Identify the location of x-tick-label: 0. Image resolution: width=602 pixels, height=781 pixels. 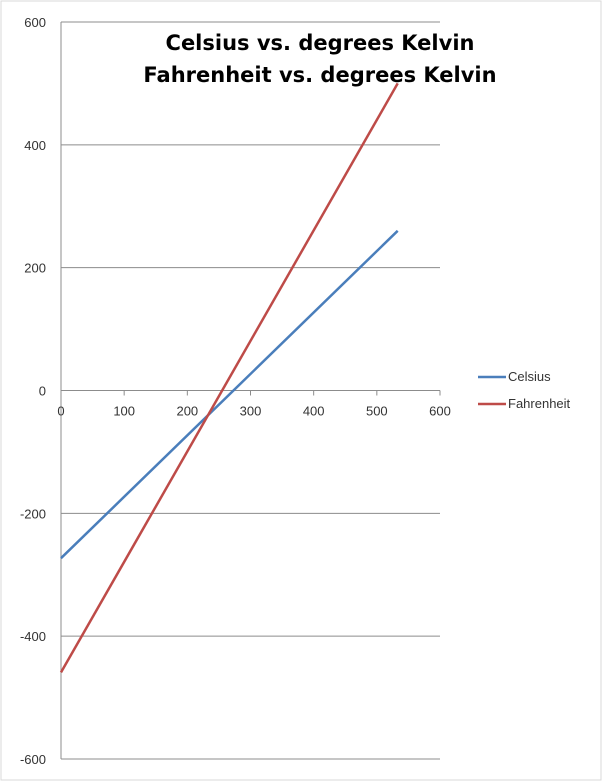
(60, 411).